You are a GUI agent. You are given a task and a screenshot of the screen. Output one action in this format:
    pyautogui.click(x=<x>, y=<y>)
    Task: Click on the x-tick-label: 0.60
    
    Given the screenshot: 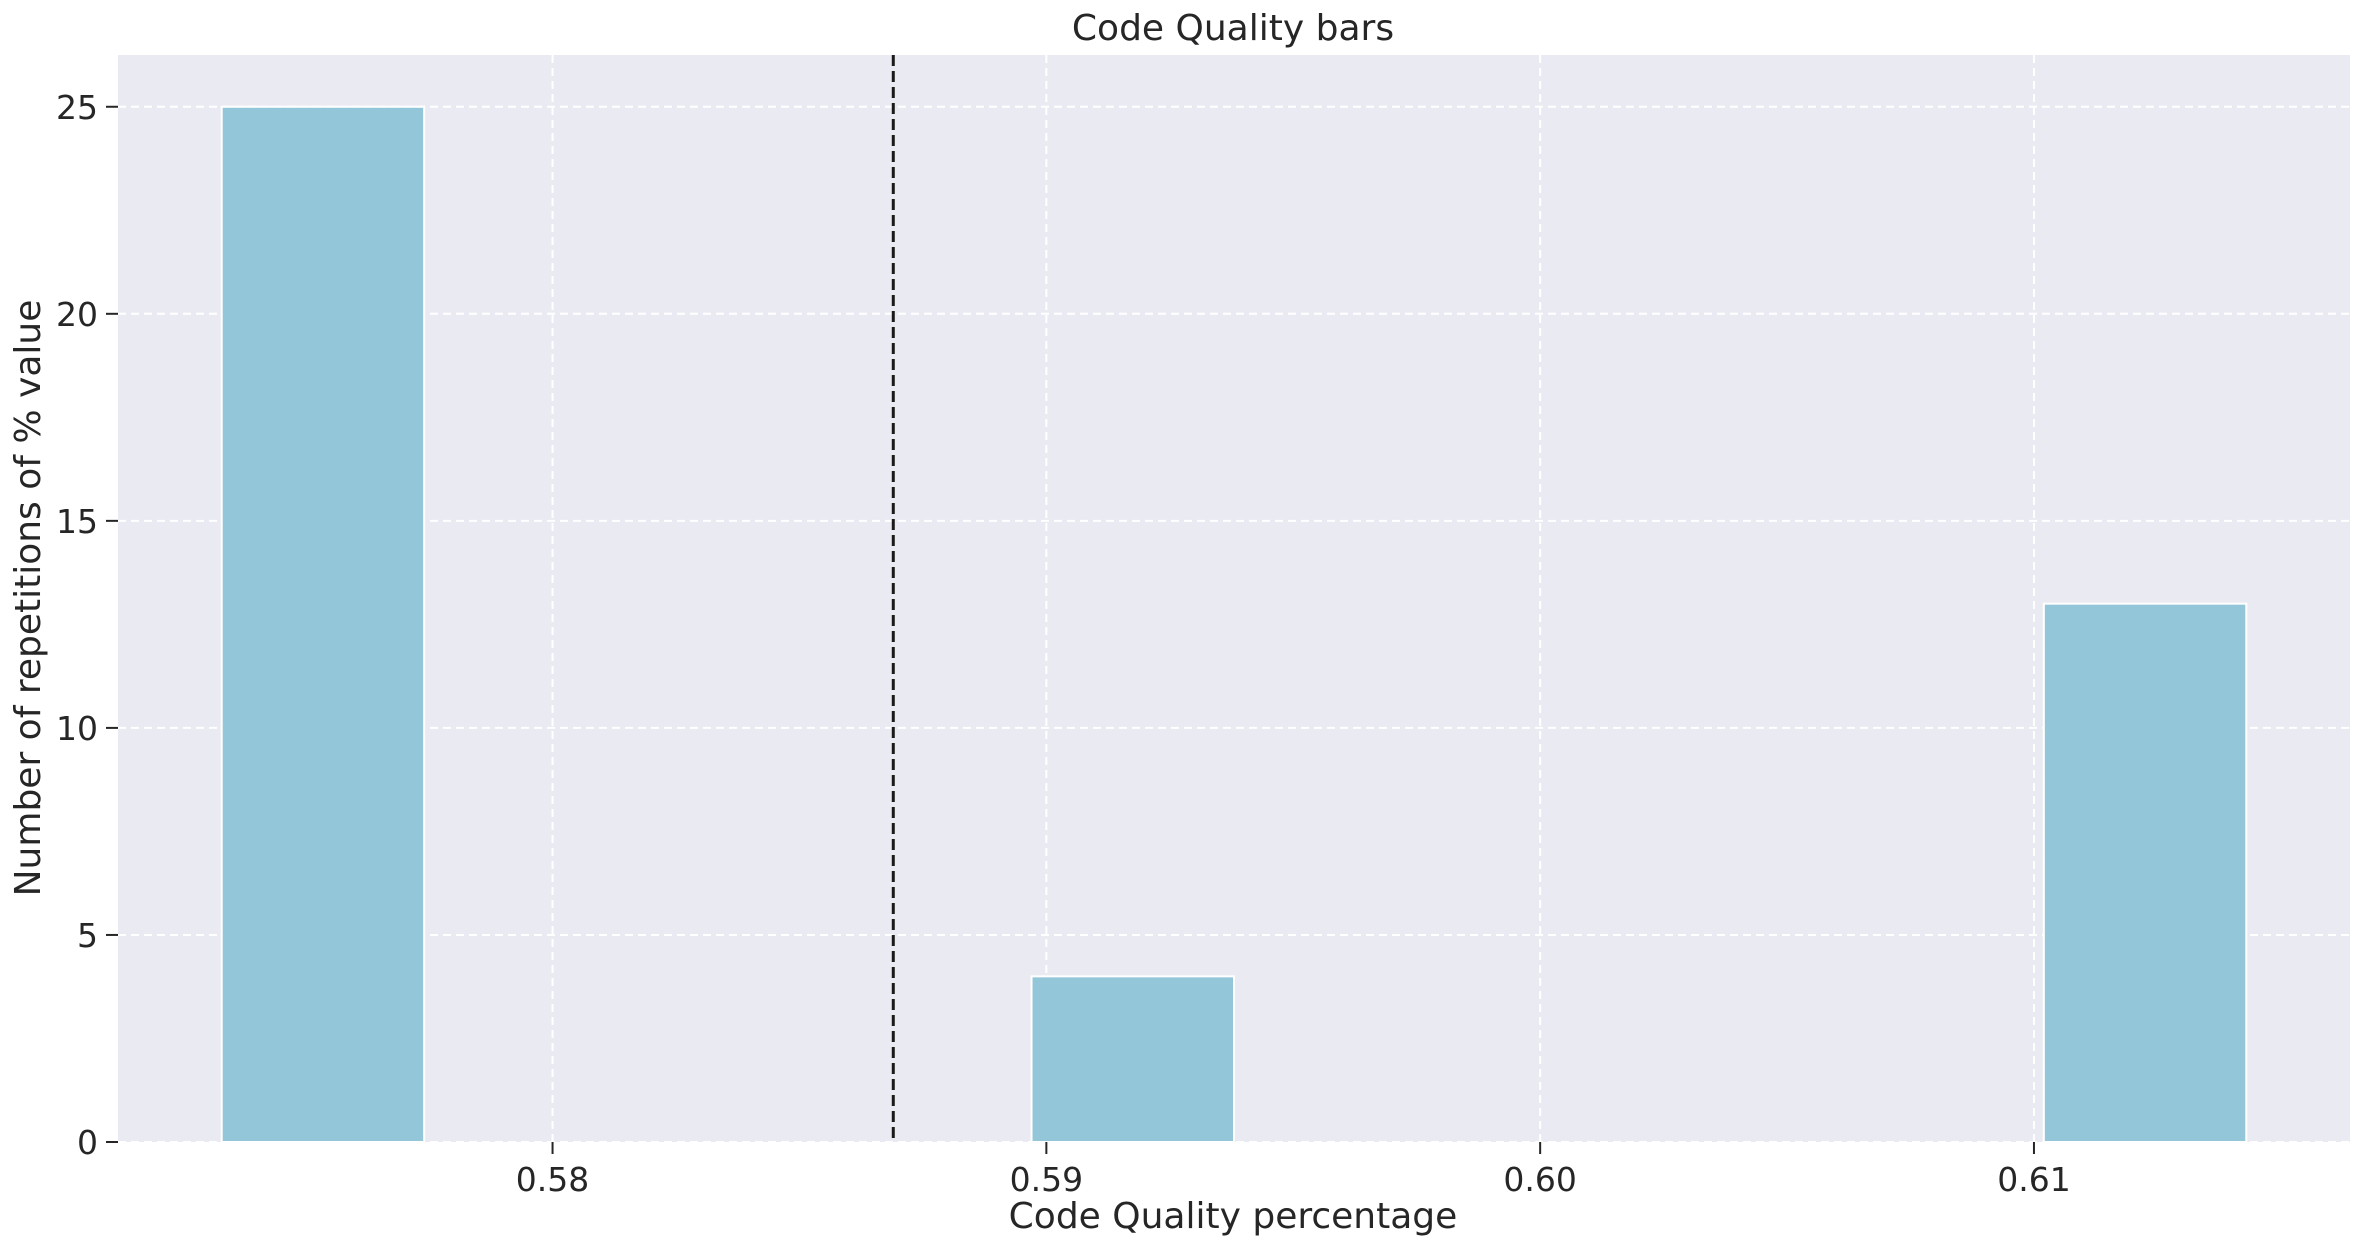 What is the action you would take?
    pyautogui.click(x=1539, y=1179)
    